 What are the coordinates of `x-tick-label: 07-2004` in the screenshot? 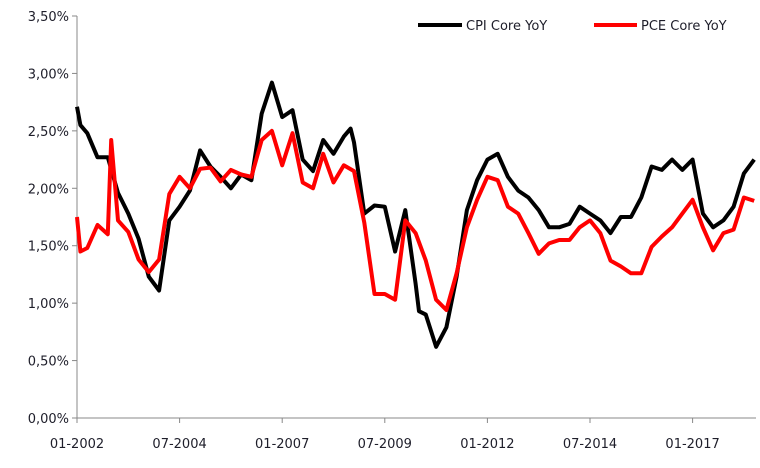 It's located at (179, 444).